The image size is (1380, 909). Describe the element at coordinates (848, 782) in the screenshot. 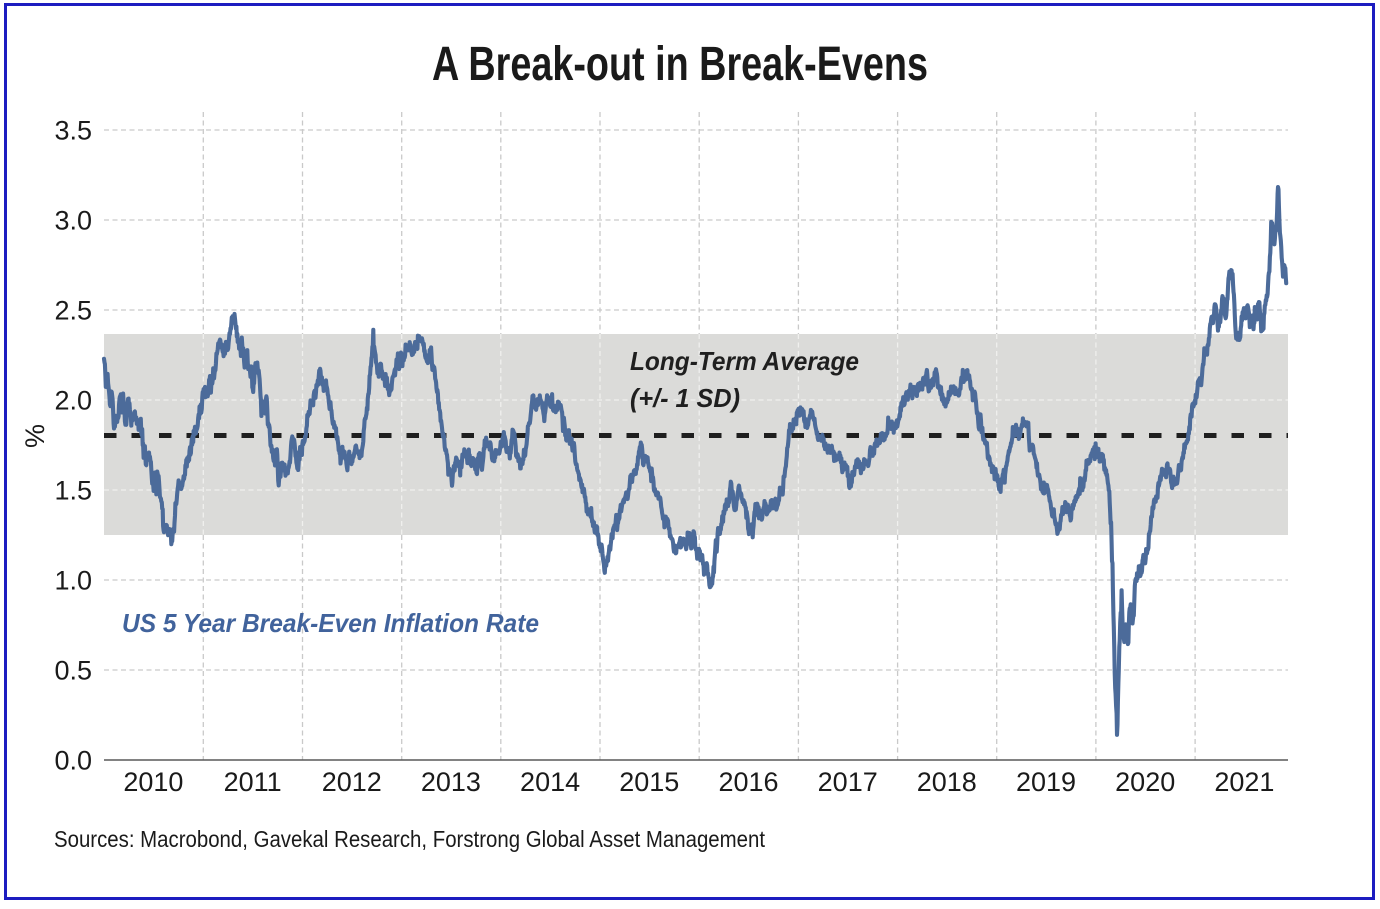

I see `svg-text: 2017` at that location.